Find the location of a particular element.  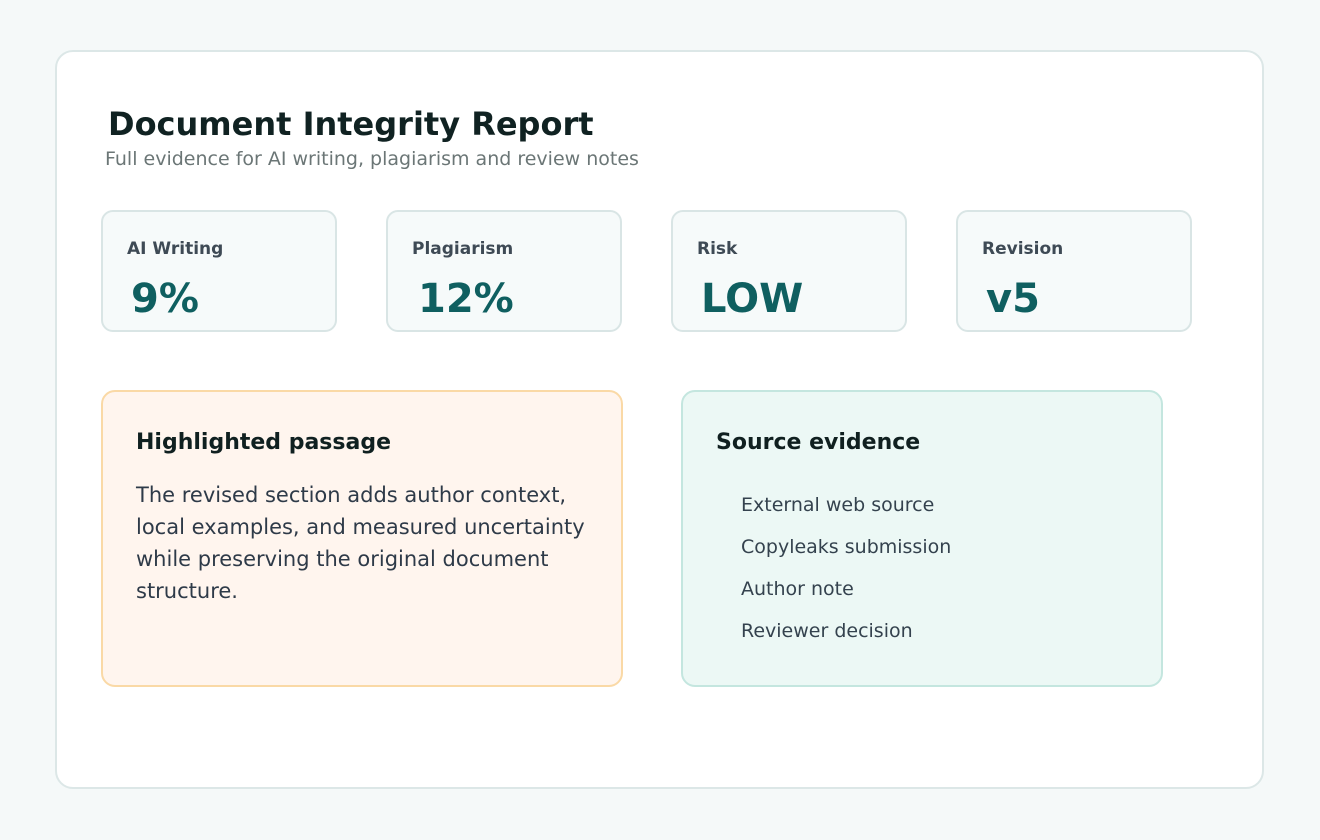

evidence-item: External web source is located at coordinates (838, 505).